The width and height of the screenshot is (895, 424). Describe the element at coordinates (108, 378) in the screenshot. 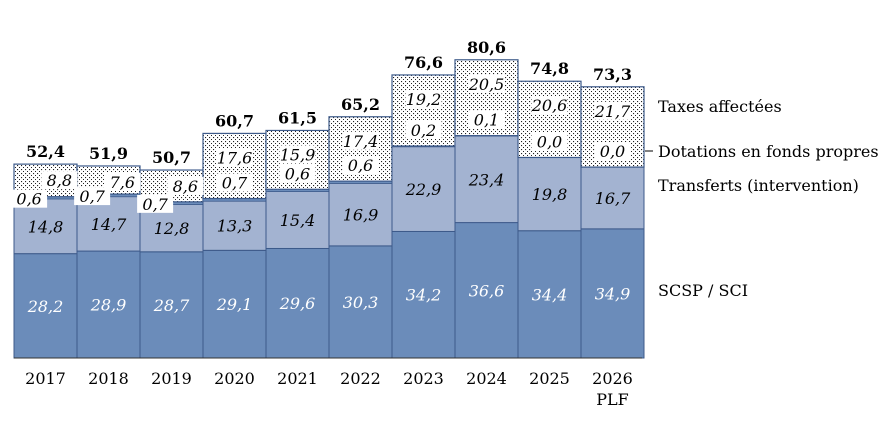

I see `x-tick-label-1: 2018` at that location.